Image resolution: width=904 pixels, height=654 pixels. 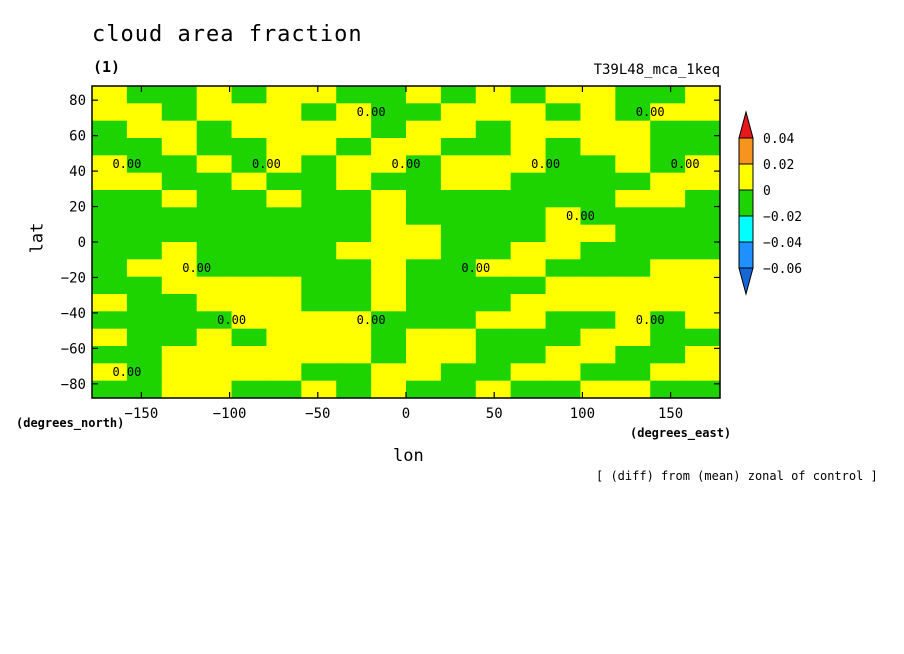 What do you see at coordinates (82, 243) in the screenshot?
I see `y-tick-label: 0` at bounding box center [82, 243].